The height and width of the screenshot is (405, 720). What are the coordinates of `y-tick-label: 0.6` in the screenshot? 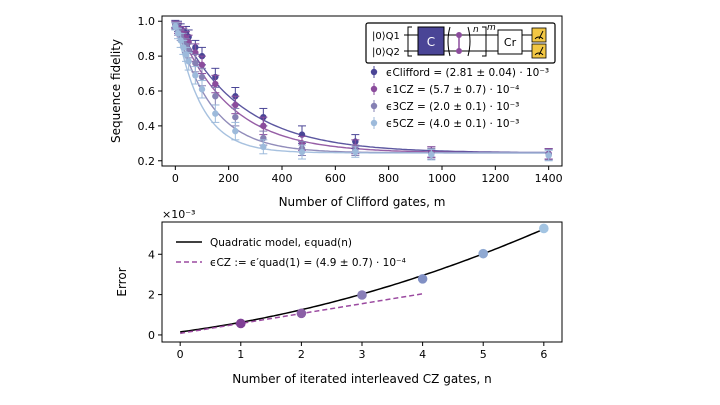 It's located at (147, 91).